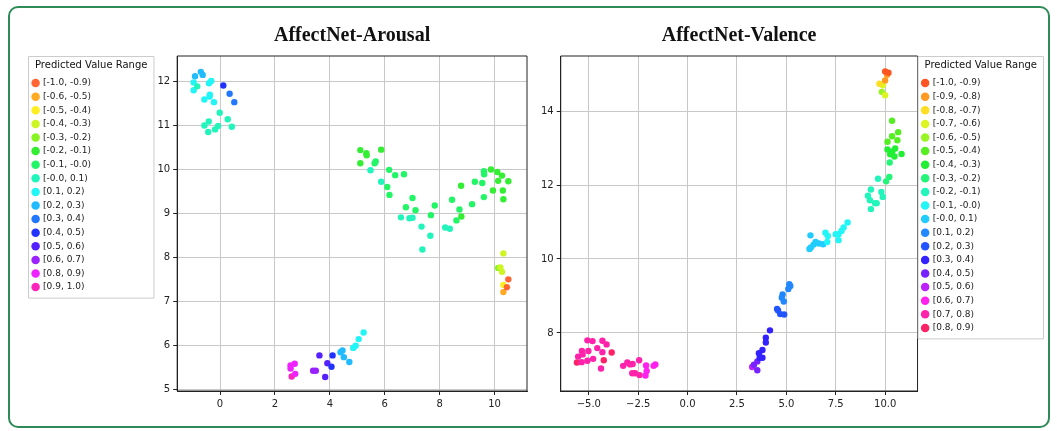 Image resolution: width=1057 pixels, height=431 pixels. What do you see at coordinates (638, 403) in the screenshot?
I see `x-tick-label: −2.5` at bounding box center [638, 403].